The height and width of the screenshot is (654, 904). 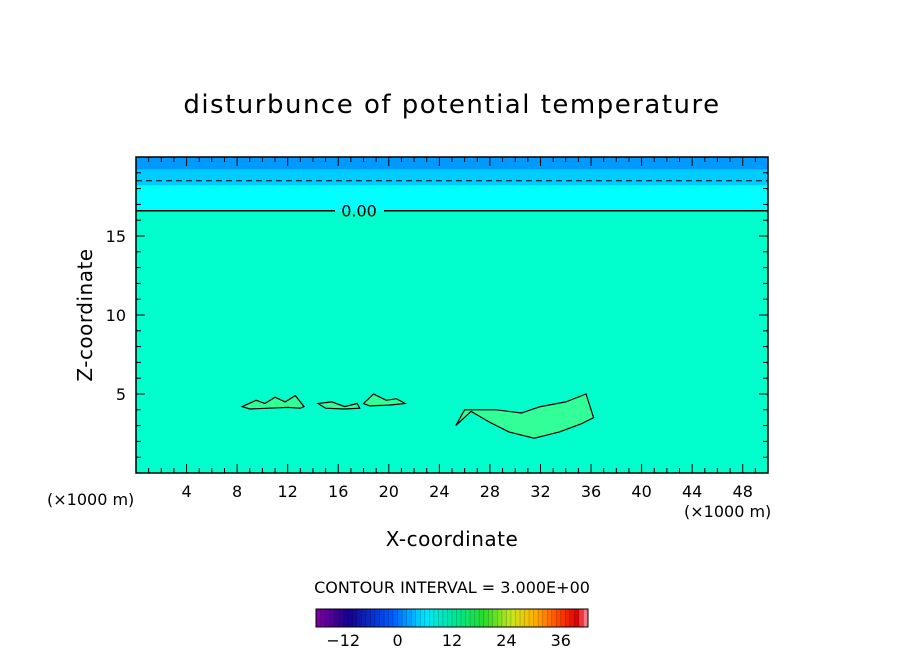 I want to click on y-tick-label: 5, so click(x=121, y=394).